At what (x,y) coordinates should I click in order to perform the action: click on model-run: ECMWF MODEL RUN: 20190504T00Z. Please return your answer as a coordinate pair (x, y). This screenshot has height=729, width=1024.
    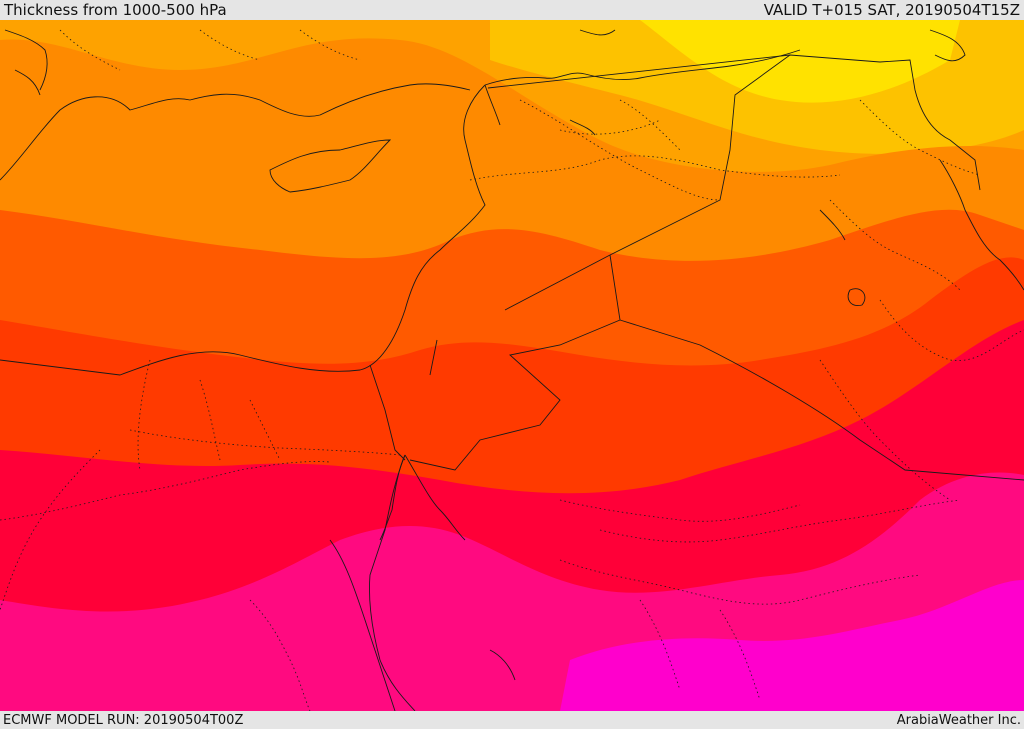
    Looking at the image, I should click on (123, 720).